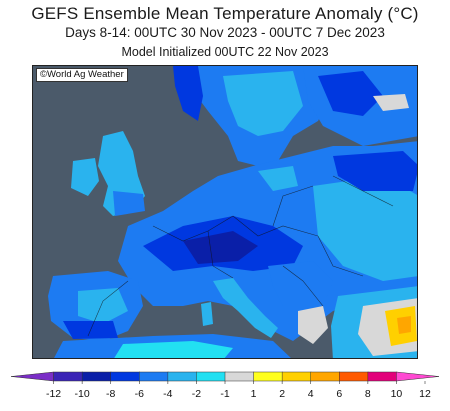 The width and height of the screenshot is (450, 411). What do you see at coordinates (224, 394) in the screenshot?
I see `colorbar-tick-label: -1` at bounding box center [224, 394].